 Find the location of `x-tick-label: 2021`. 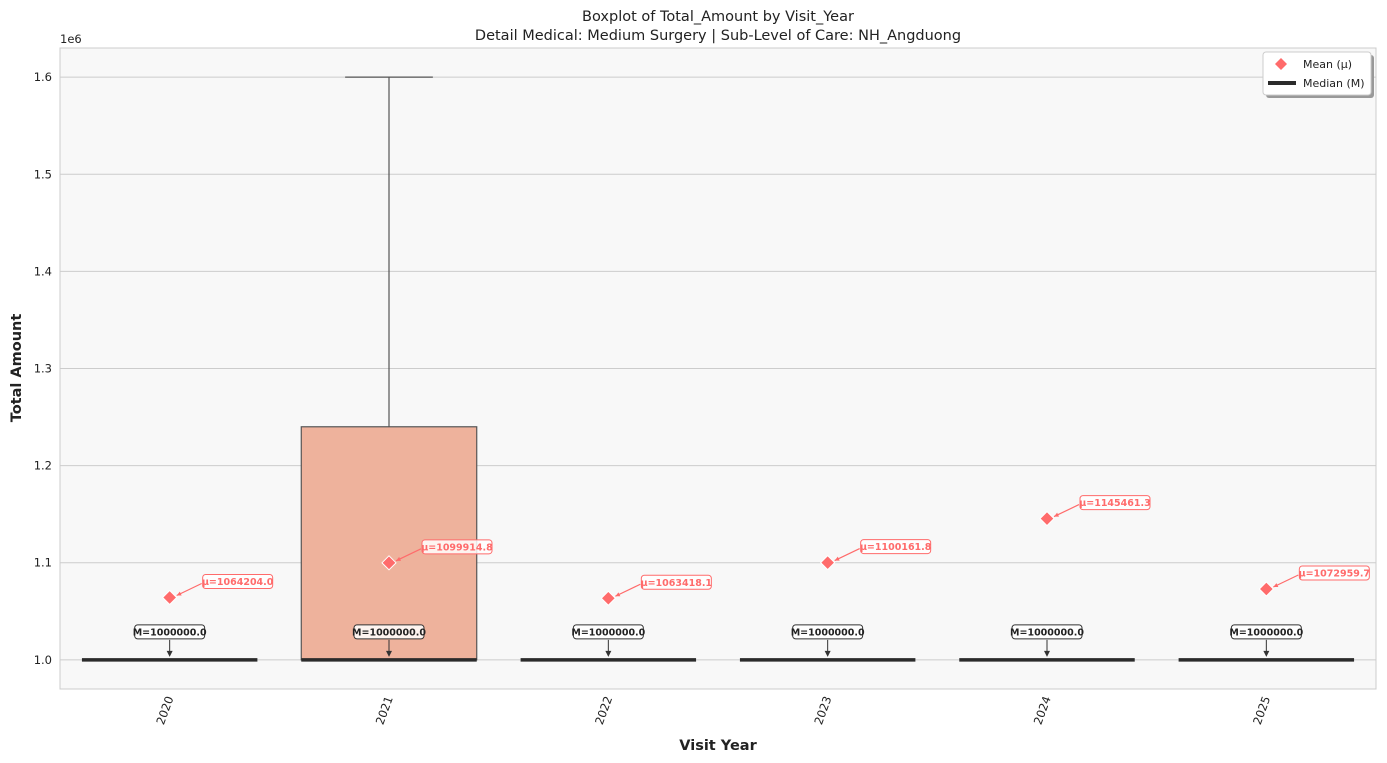

x-tick-label: 2021 is located at coordinates (384, 710).